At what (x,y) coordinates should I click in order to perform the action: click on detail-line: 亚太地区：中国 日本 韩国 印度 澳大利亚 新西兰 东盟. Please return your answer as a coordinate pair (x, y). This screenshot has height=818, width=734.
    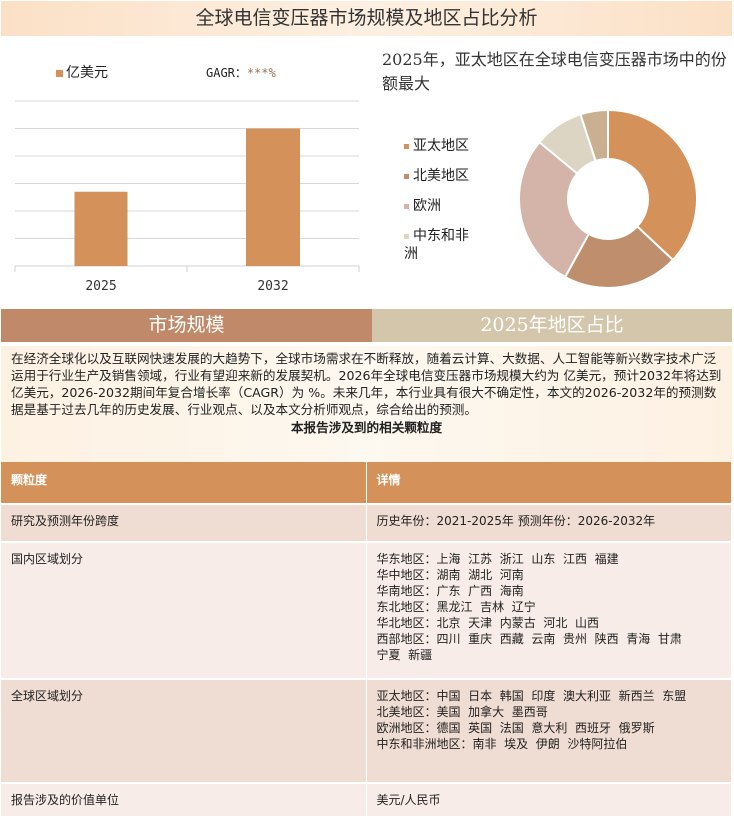
    Looking at the image, I should click on (531, 696).